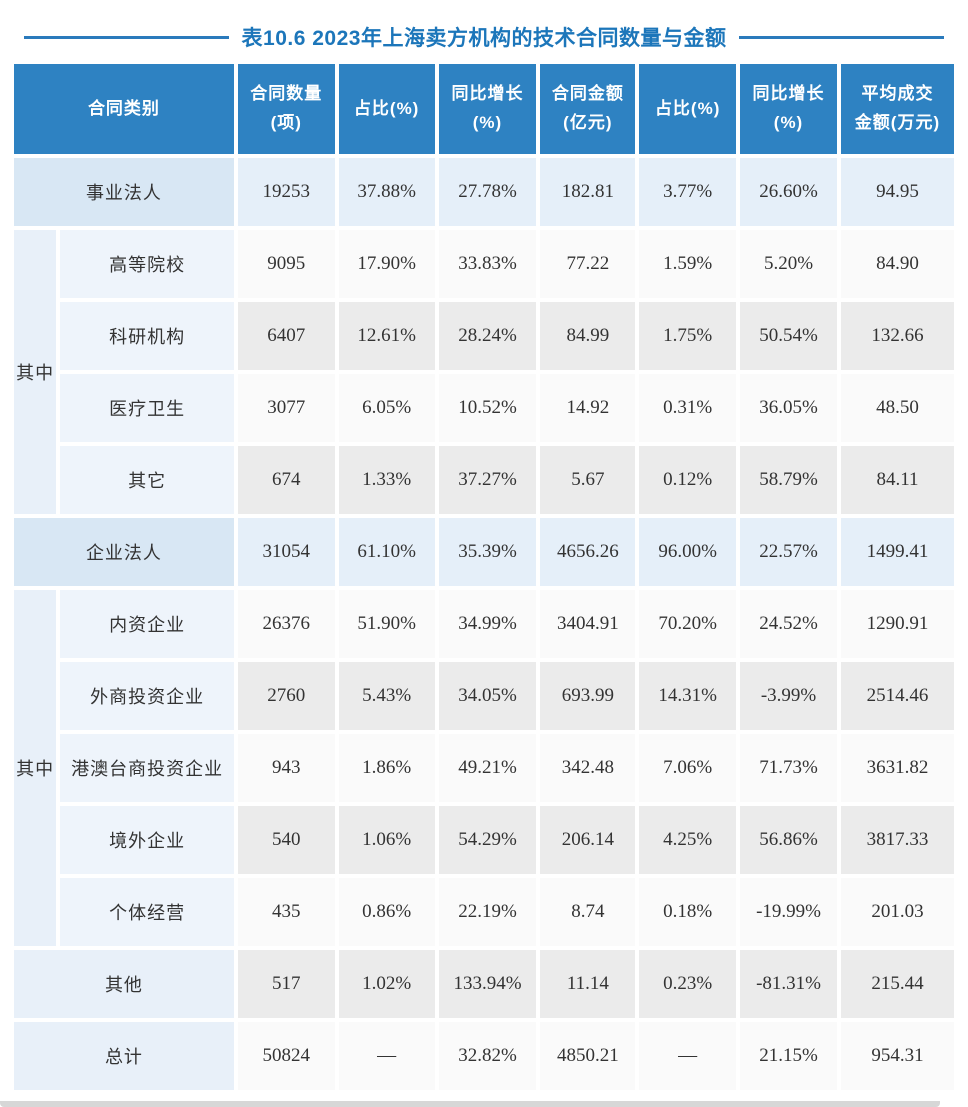  I want to click on subcategory-cell: 科研机构, so click(147, 336).